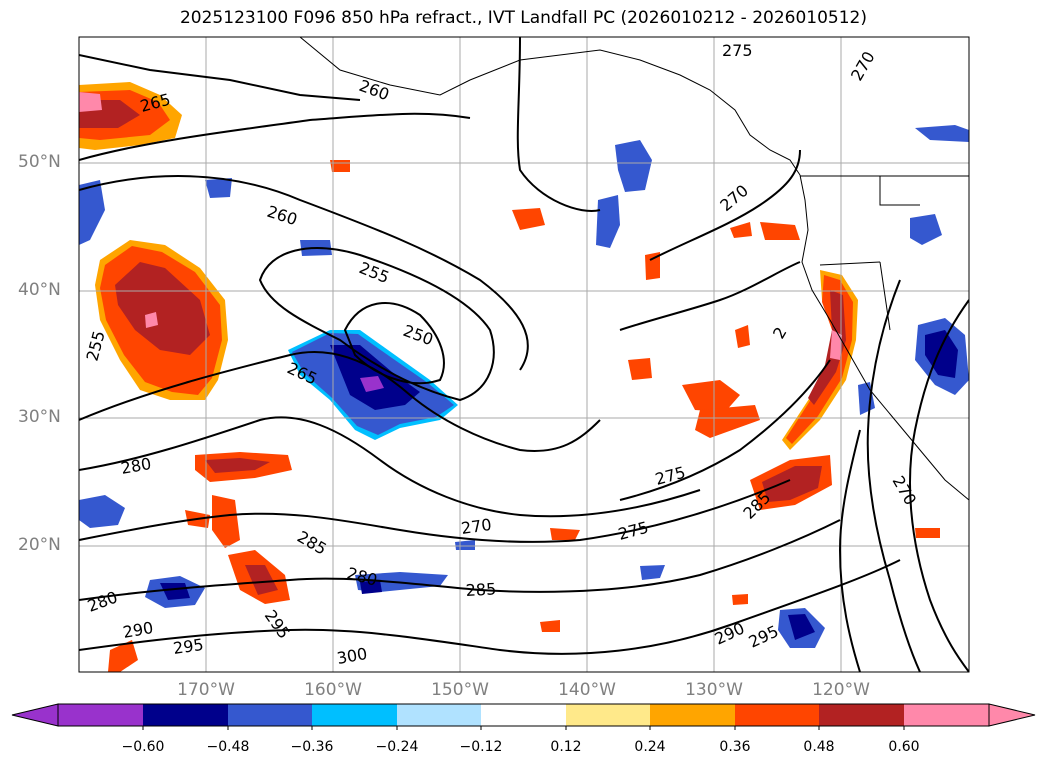 This screenshot has height=765, width=1047. I want to click on colorbar-tick-label: −0.12, so click(481, 747).